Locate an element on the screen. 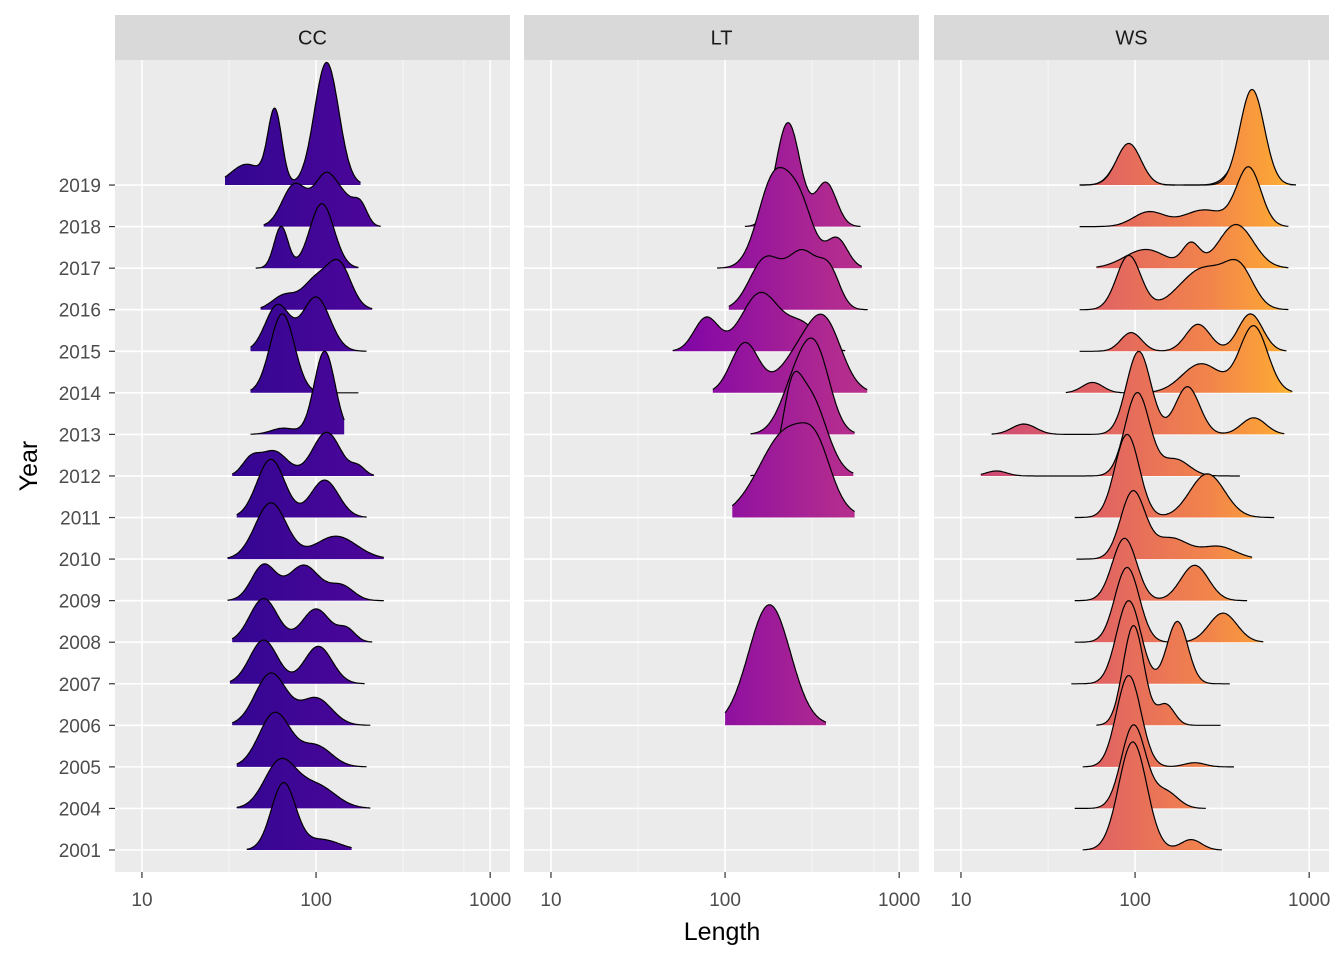 Image resolution: width=1344 pixels, height=960 pixels. y-tick-label: 2001 is located at coordinates (80, 851).